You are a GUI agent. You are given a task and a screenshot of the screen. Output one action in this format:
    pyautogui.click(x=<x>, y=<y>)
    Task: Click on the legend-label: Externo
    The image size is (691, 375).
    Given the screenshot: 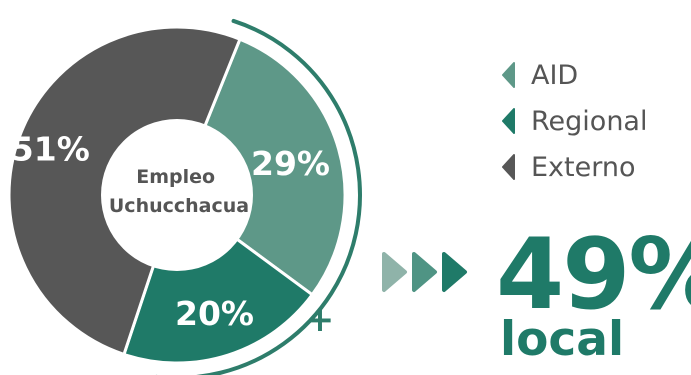 What is the action you would take?
    pyautogui.click(x=583, y=167)
    